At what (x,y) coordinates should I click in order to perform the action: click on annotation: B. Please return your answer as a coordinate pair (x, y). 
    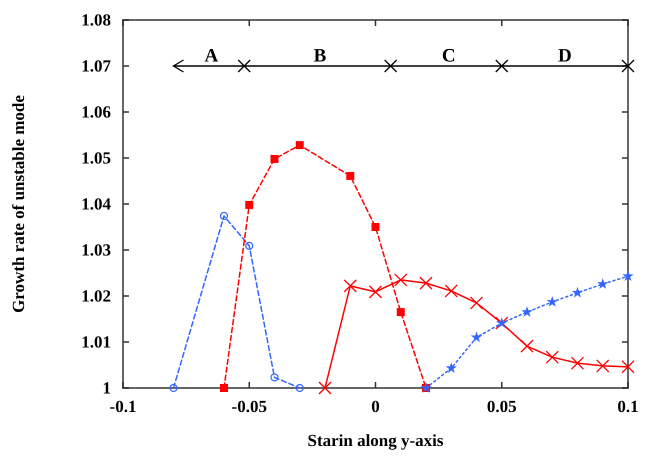
    Looking at the image, I should click on (320, 56).